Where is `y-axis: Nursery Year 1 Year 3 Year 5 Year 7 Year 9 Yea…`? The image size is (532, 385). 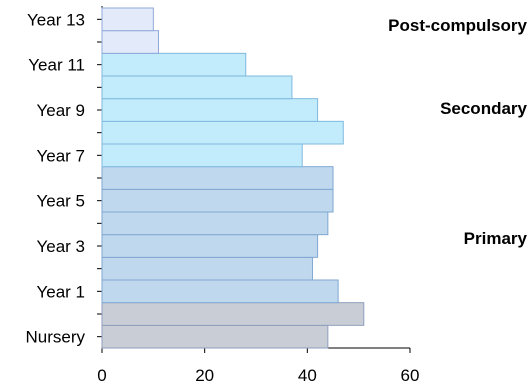 y-axis: Nursery Year 1 Year 3 Year 5 Year 7 Year 9 Yea… is located at coordinates (64, 177).